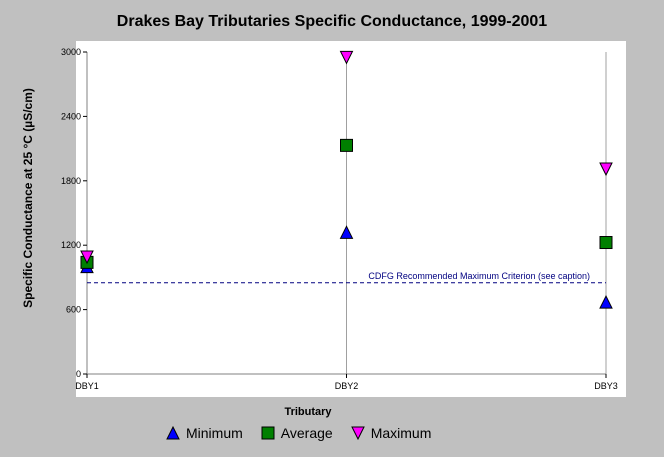 The height and width of the screenshot is (457, 664). I want to click on legend: Minimum Average Maximum, so click(316, 433).